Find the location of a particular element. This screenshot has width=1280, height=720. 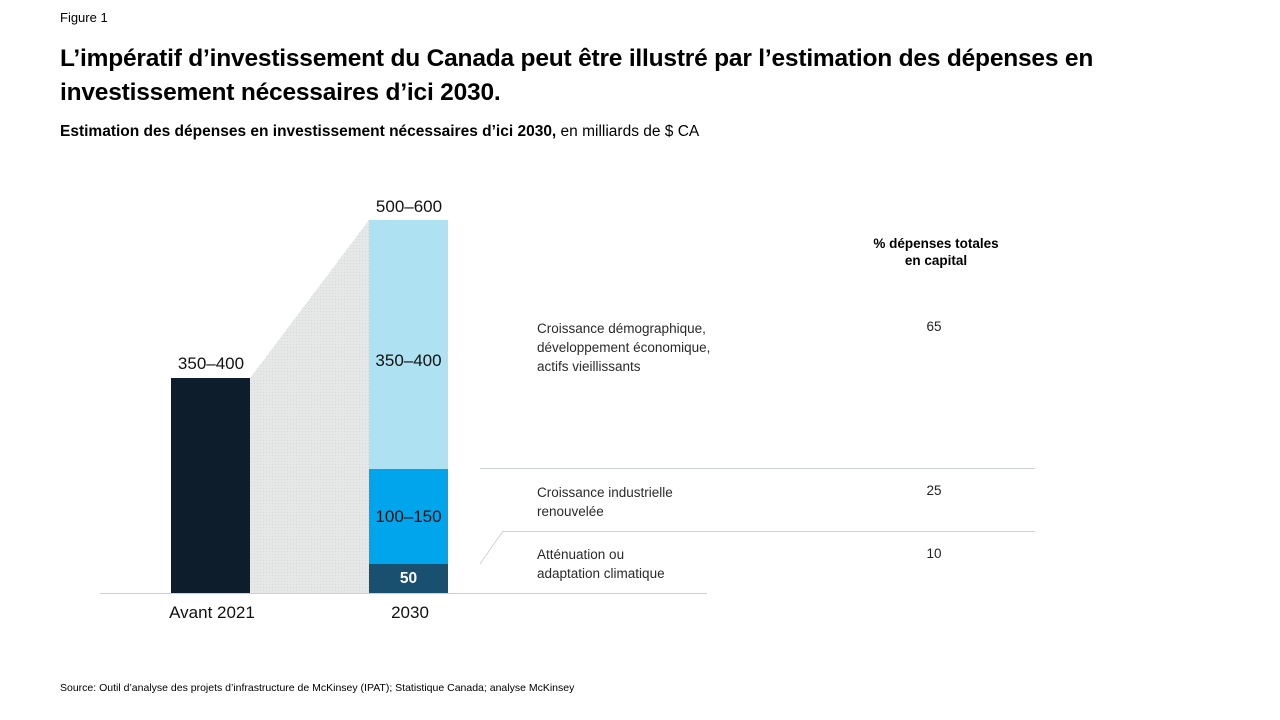

bar-2030: 350–400 100–150 50 is located at coordinates (408, 406).